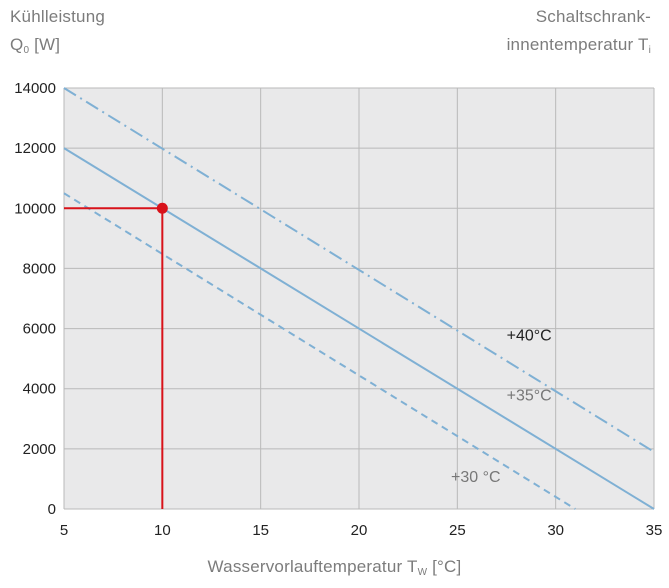 Image resolution: width=669 pixels, height=588 pixels. Describe the element at coordinates (359, 530) in the screenshot. I see `x-tick-label: 20` at that location.